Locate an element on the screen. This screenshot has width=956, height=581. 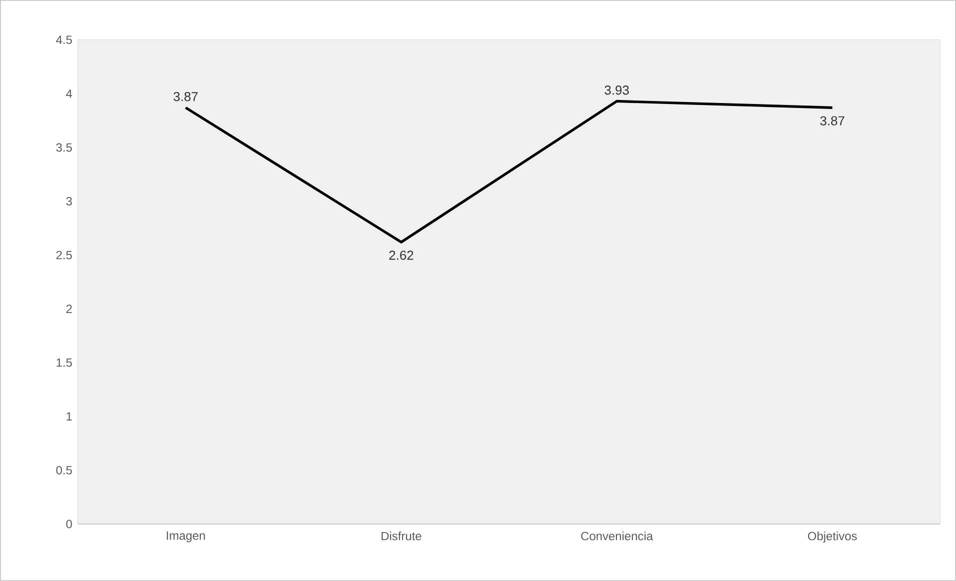
y-tick-label: 0.5 is located at coordinates (64, 470).